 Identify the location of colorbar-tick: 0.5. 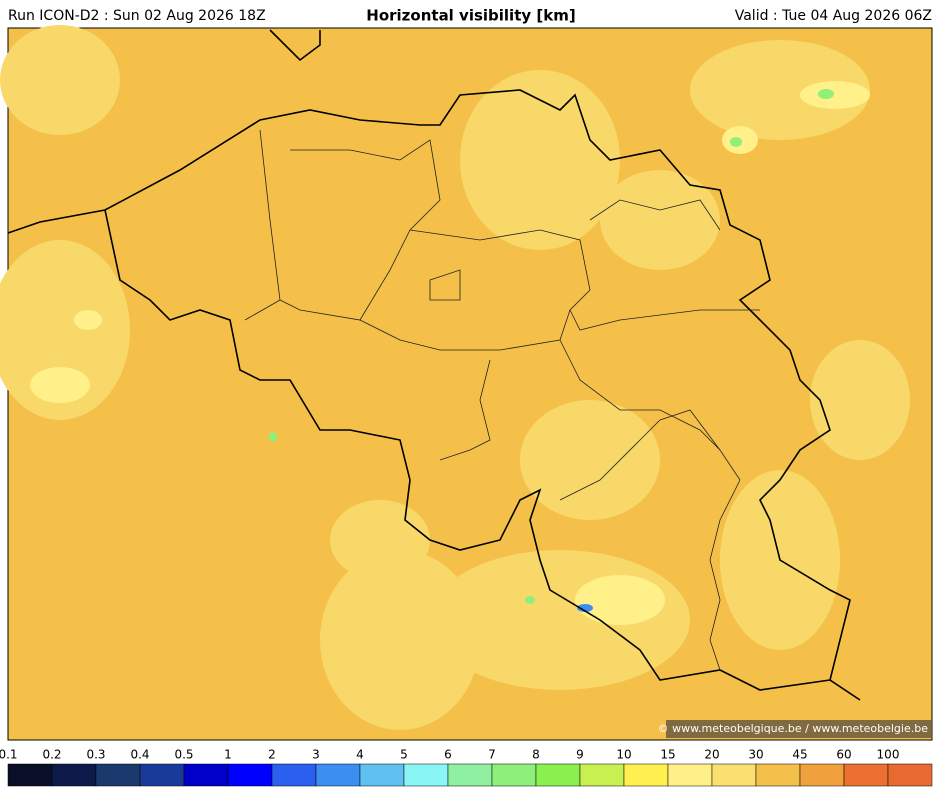
(183, 755).